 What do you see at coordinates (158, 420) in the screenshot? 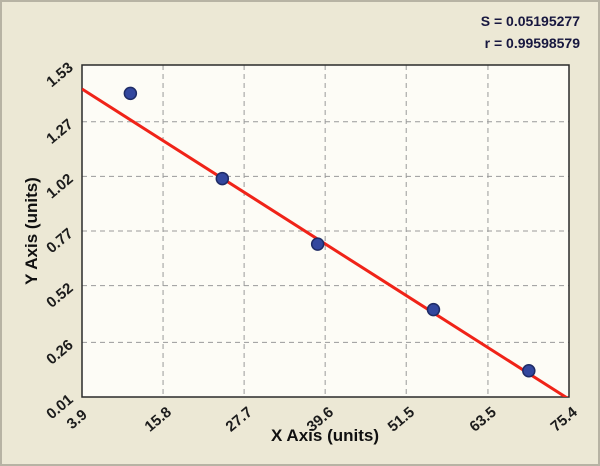
I see `x-tick-label: 15.8` at bounding box center [158, 420].